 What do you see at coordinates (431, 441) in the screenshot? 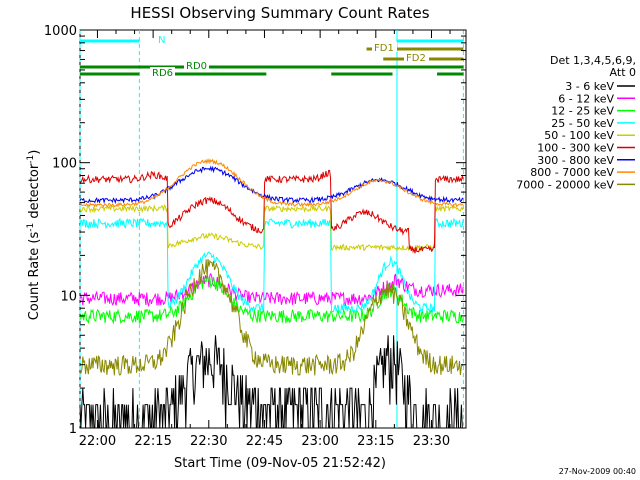
I see `x-tick-label: 23:30` at bounding box center [431, 441].